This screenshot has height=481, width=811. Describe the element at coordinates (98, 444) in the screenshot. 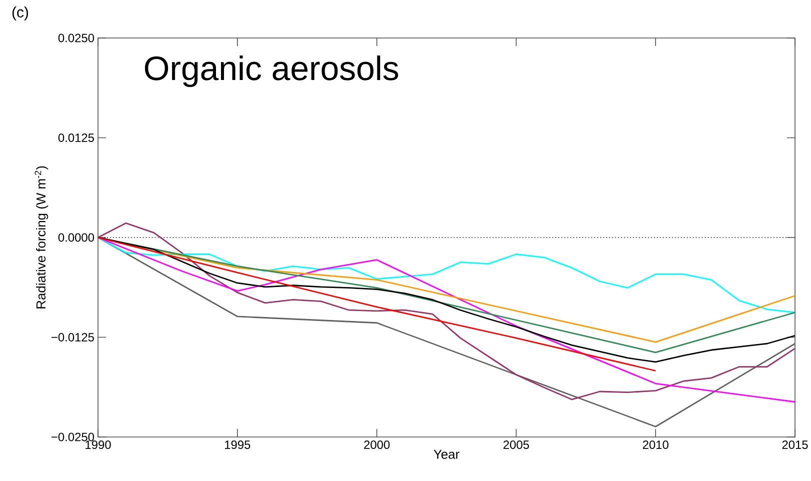

I see `x-tick-label: 1990` at that location.